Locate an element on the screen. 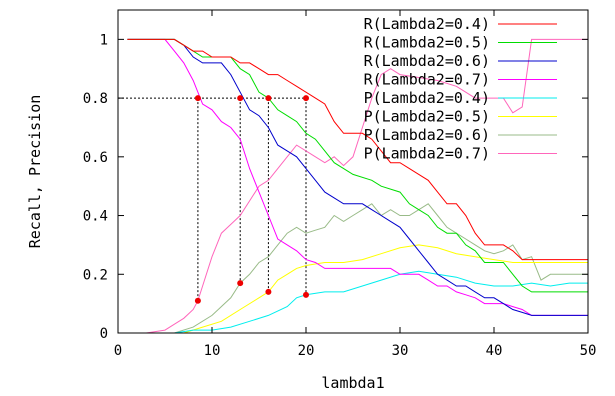  legend-label-1: R(Lambda2=0.5) is located at coordinates (427, 43).